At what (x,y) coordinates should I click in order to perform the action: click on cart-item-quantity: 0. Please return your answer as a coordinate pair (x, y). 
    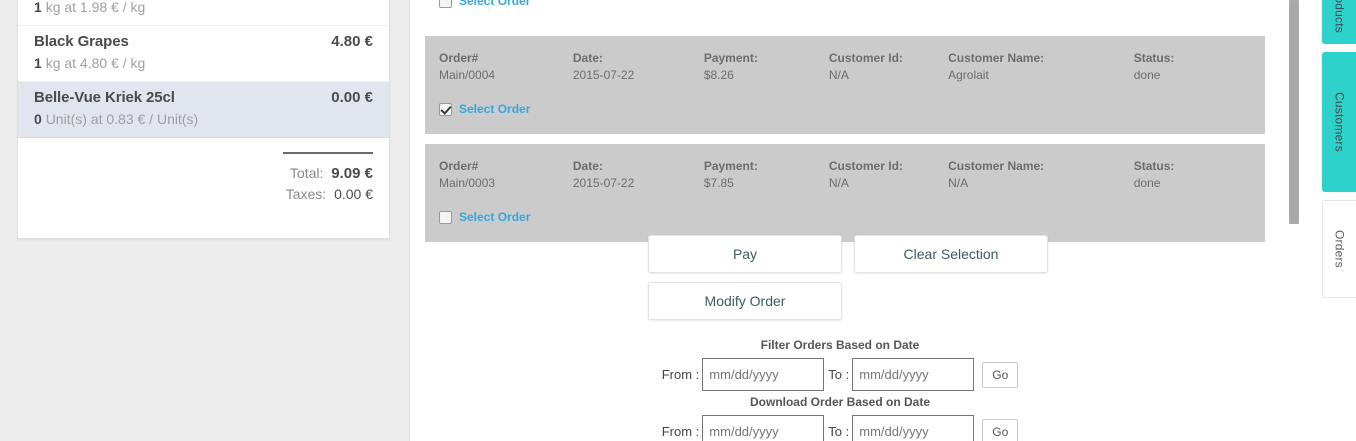
    Looking at the image, I should click on (38, 119).